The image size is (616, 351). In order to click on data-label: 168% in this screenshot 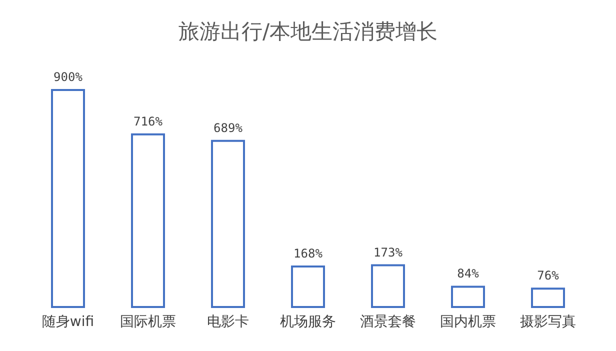, I will do `click(309, 253)`.